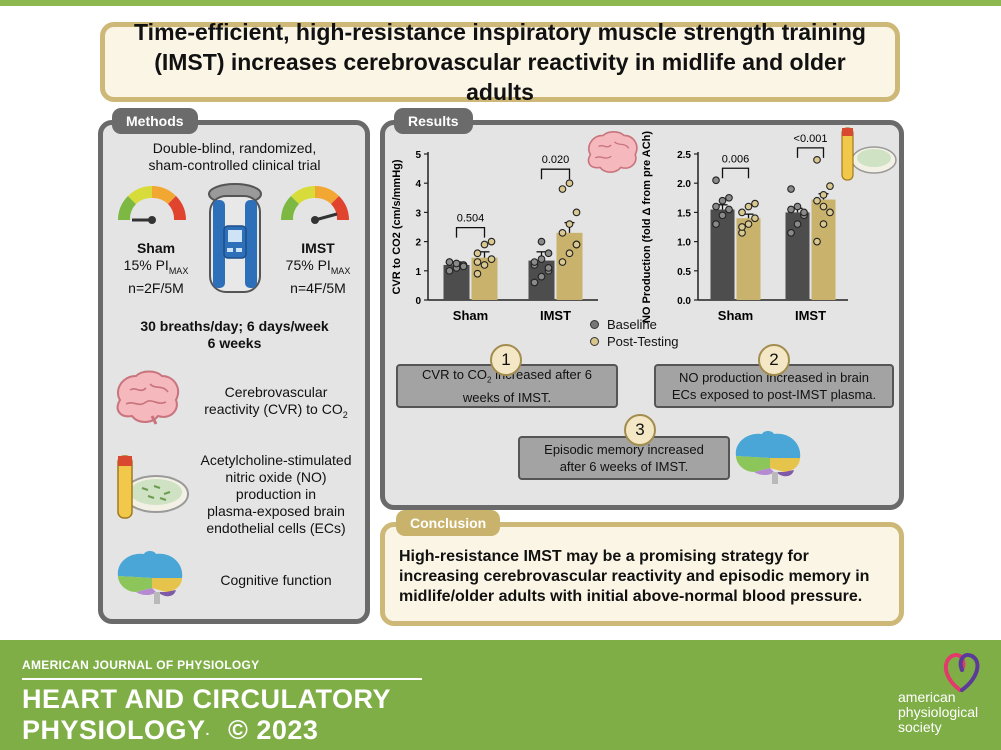 This screenshot has height=750, width=1001. What do you see at coordinates (152, 205) in the screenshot?
I see `sham-gauge-icon` at bounding box center [152, 205].